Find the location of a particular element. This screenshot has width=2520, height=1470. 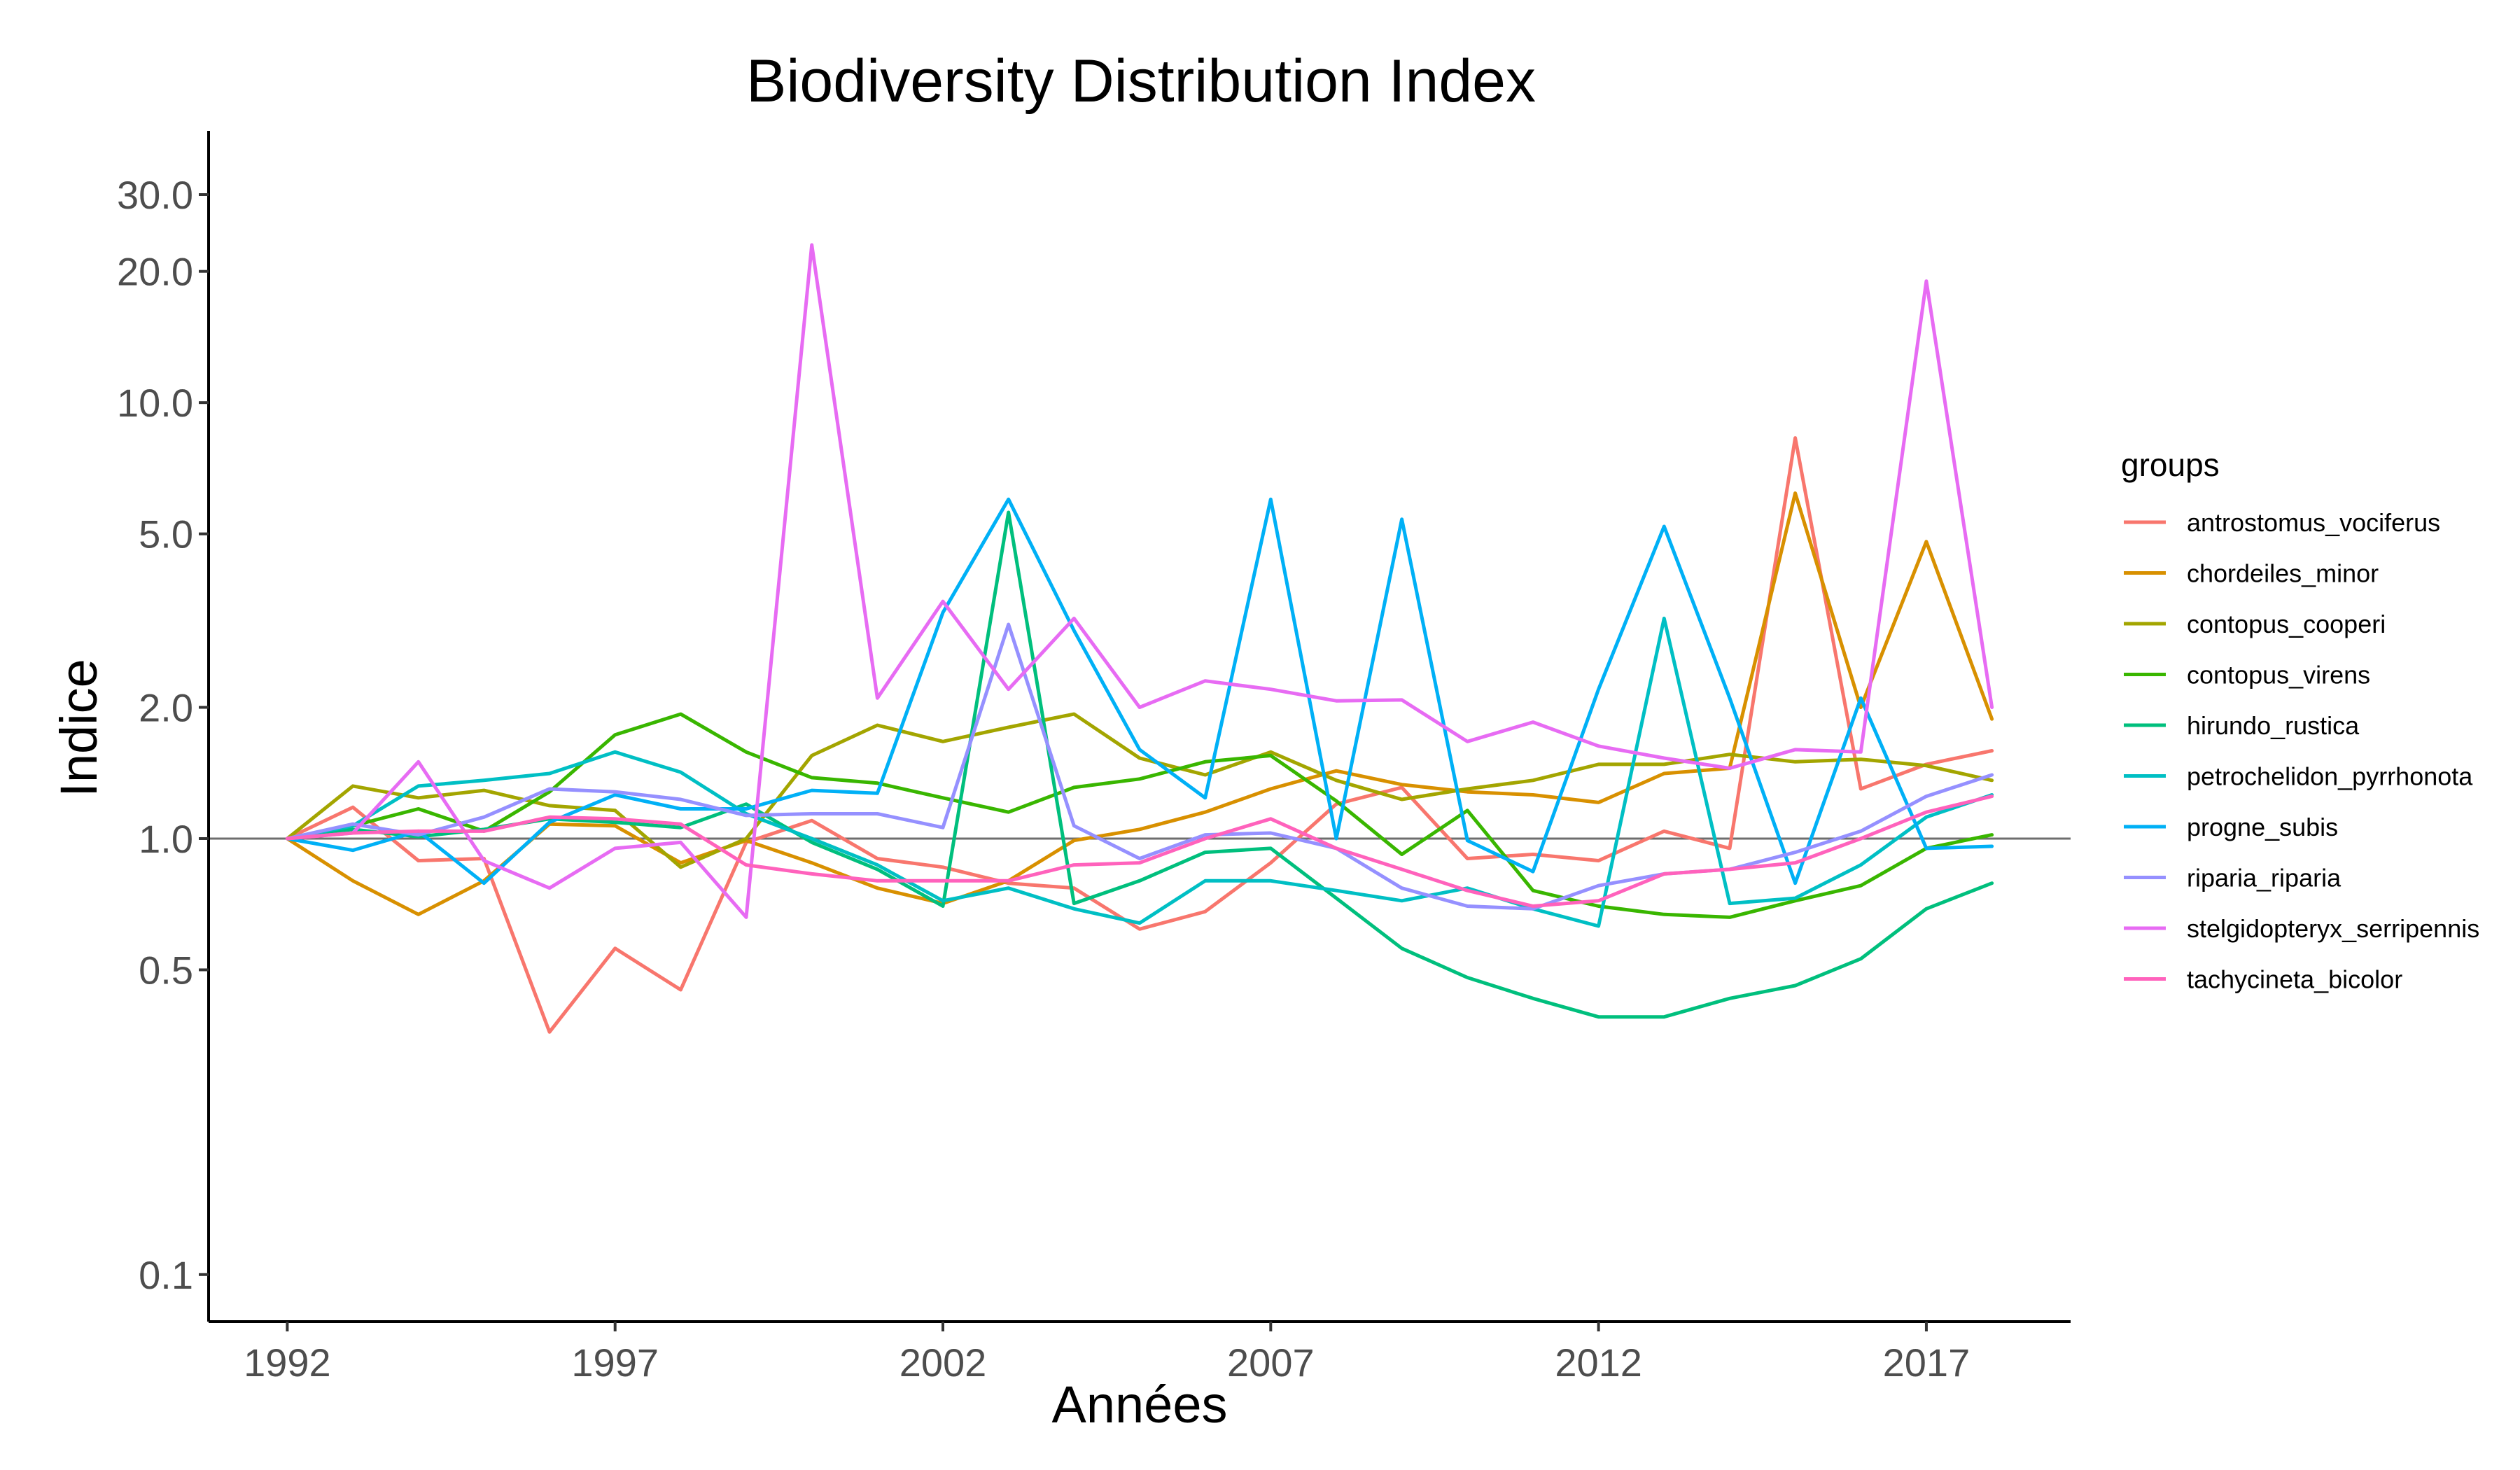

x-tick-label: 2017 is located at coordinates (1926, 1362).